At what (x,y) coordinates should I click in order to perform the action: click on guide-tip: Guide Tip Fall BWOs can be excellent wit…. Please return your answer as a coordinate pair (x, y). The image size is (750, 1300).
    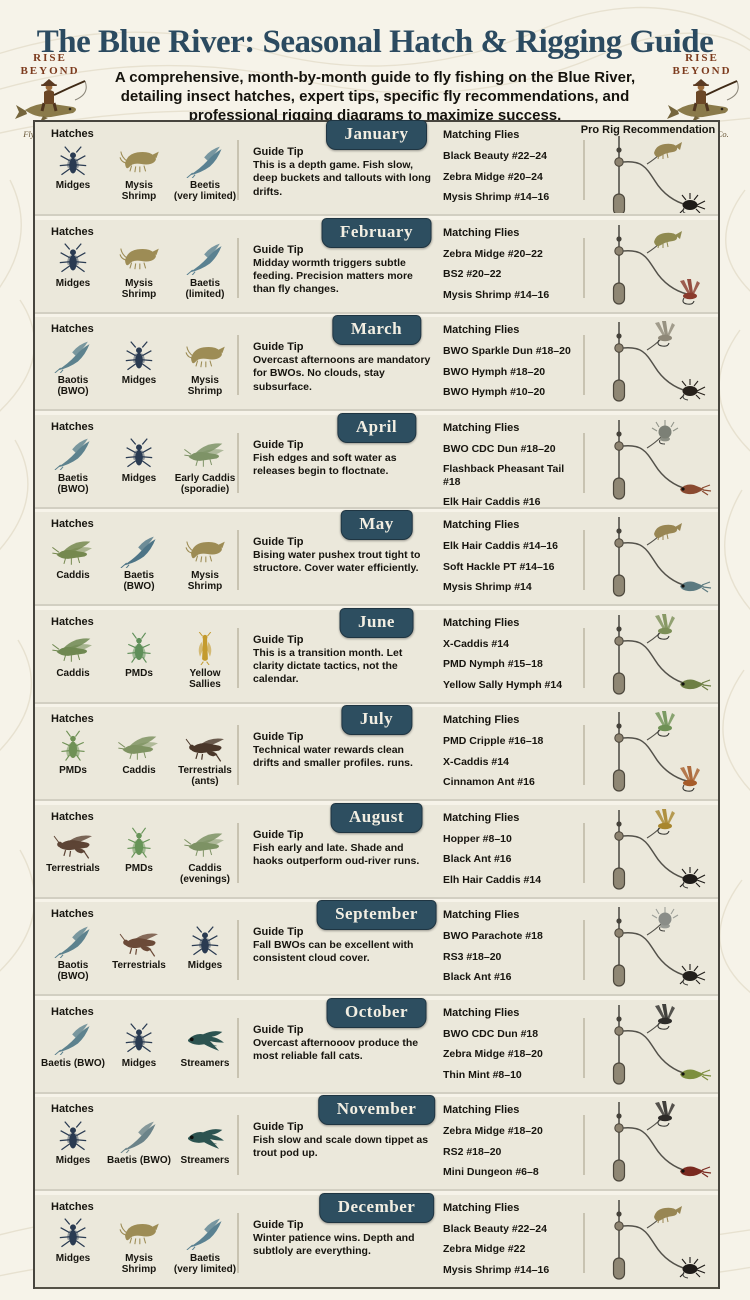
    Looking at the image, I should click on (343, 946).